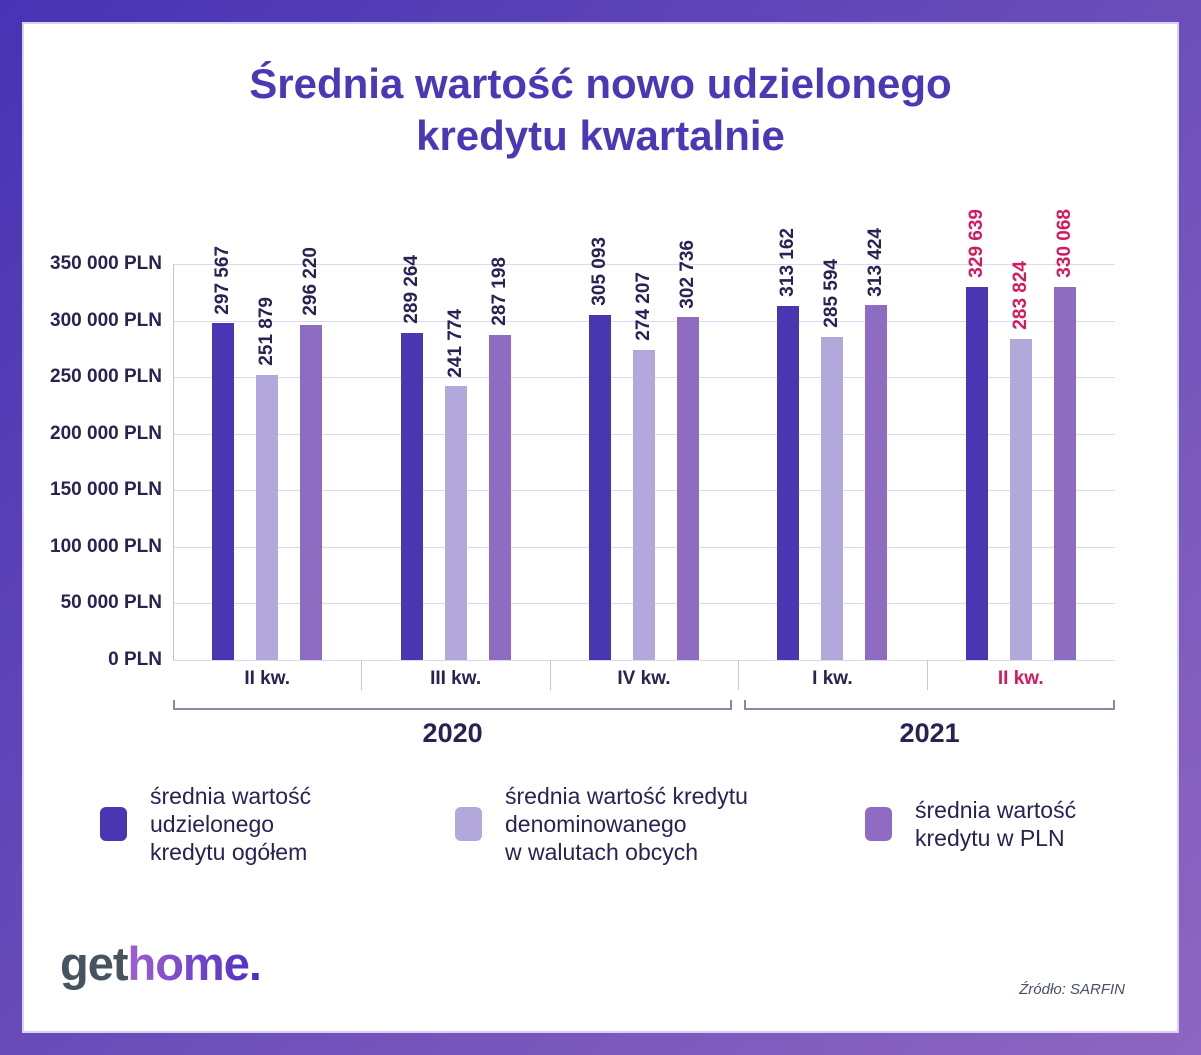  Describe the element at coordinates (499, 292) in the screenshot. I see `bar-value-label: 287 198` at that location.